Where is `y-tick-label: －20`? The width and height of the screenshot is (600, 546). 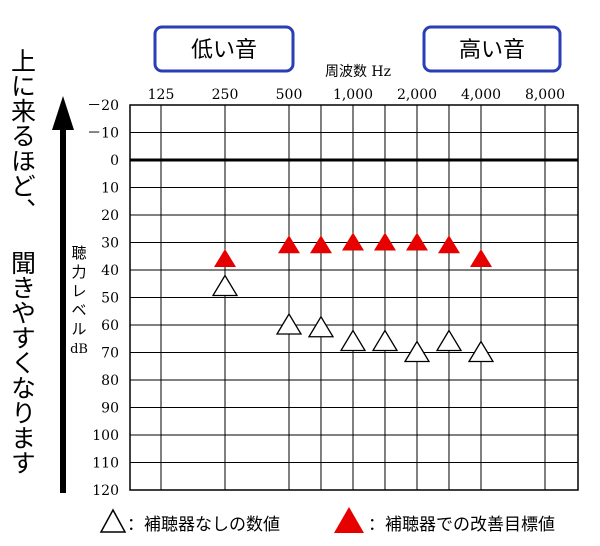 y-tick-label: －20 is located at coordinates (103, 106).